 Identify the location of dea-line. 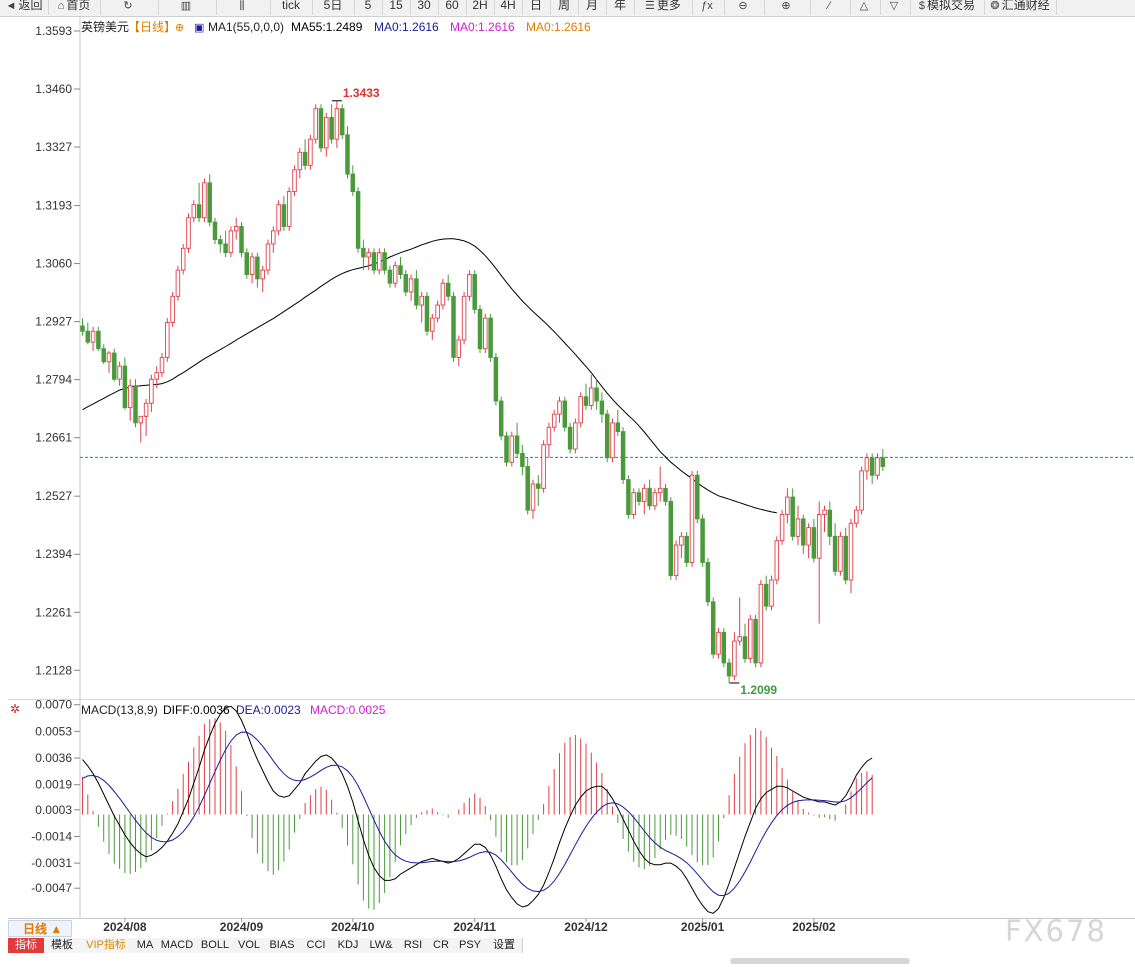
(477, 814).